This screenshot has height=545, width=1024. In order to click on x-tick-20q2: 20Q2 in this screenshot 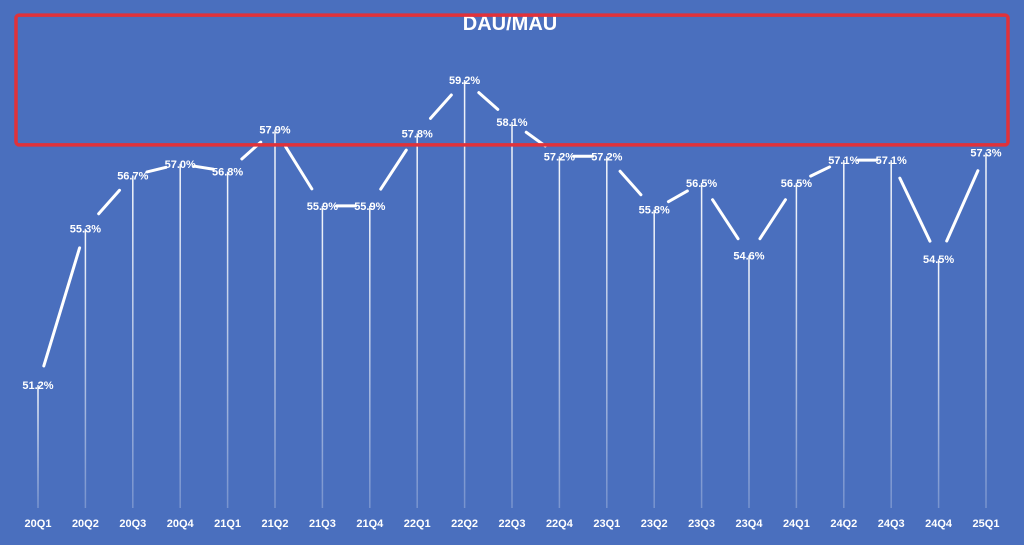, I will do `click(85, 524)`.